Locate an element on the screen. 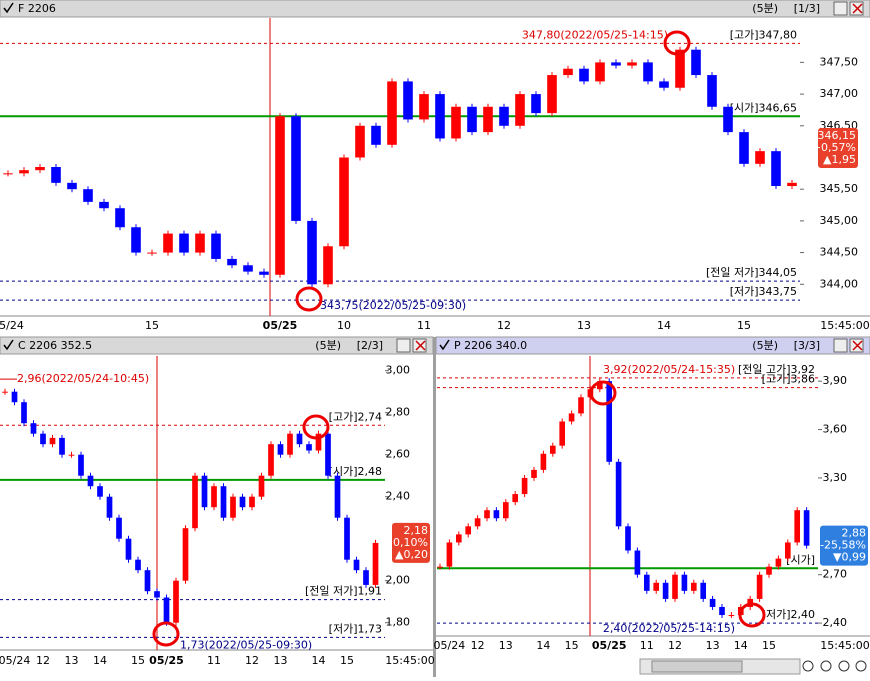  settings is located at coordinates (861, 666).